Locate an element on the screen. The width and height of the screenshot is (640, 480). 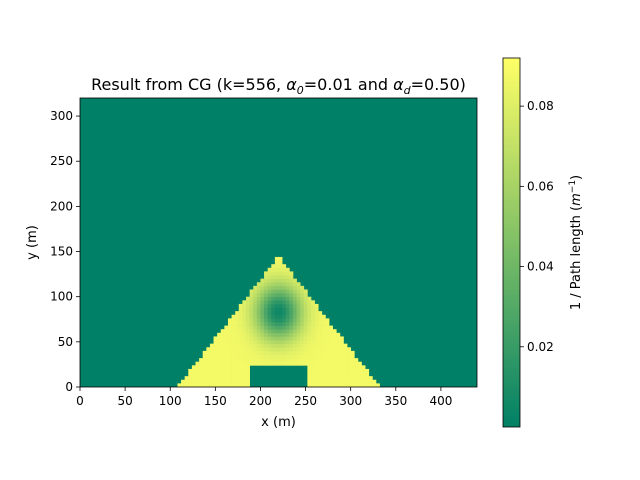
y-tick-label: 300 is located at coordinates (61, 116).